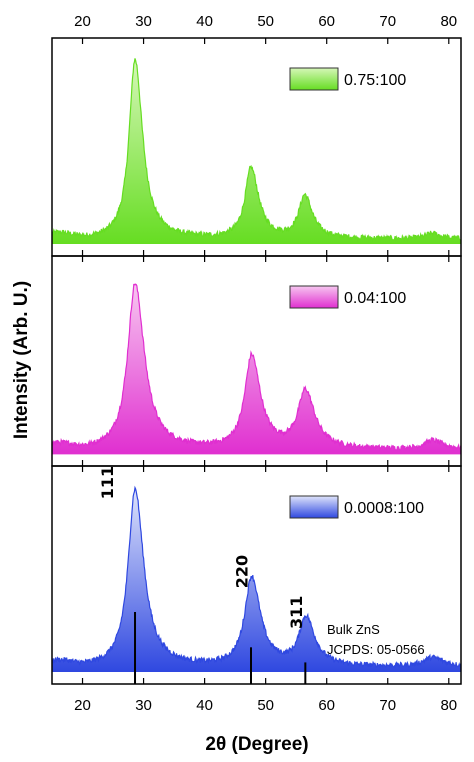 This screenshot has width=474, height=762. Describe the element at coordinates (265, 705) in the screenshot. I see `x-tick-label-bottom: 50` at that location.